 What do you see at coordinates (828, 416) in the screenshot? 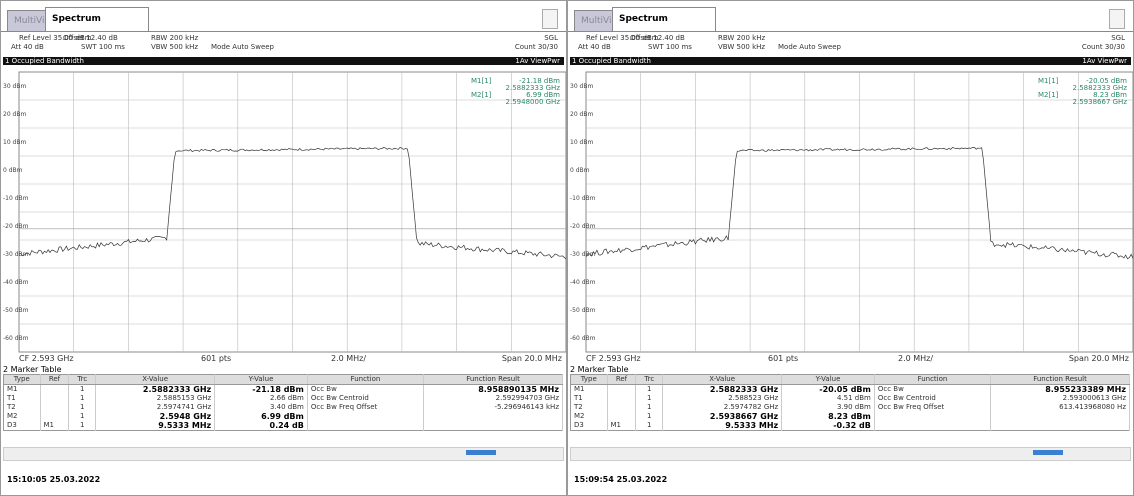
I see `table-cell: 8.23 dBm` at bounding box center [828, 416].